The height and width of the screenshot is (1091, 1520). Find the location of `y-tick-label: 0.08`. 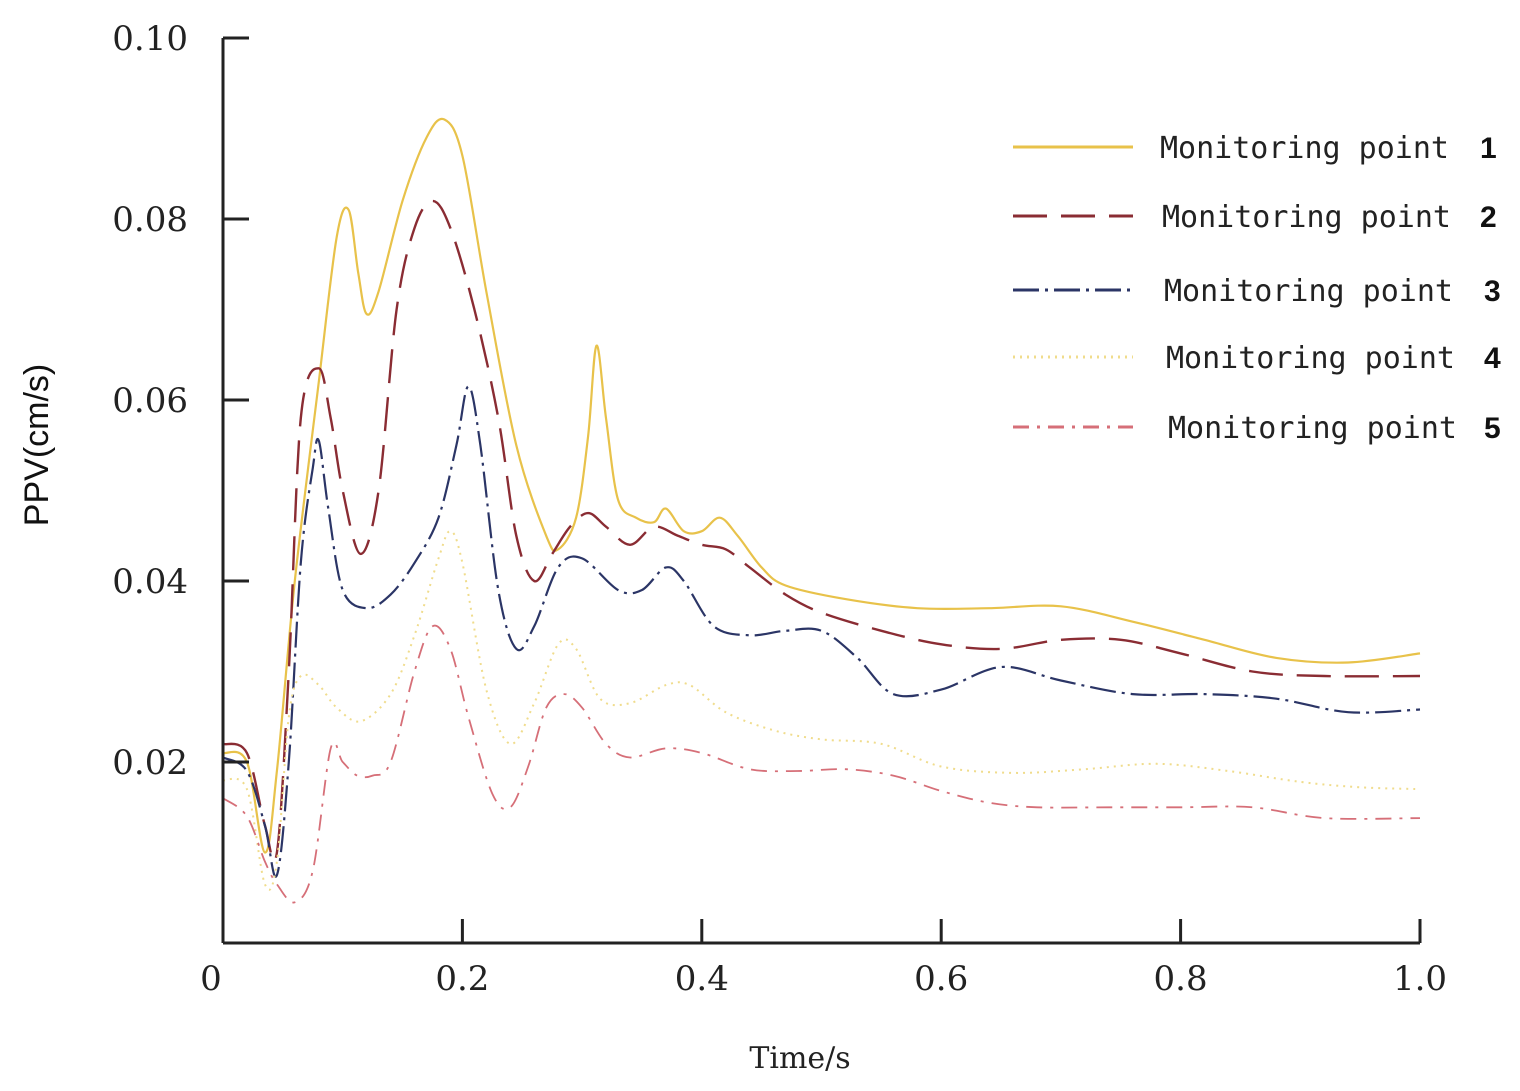

y-tick-label: 0.08 is located at coordinates (150, 220).